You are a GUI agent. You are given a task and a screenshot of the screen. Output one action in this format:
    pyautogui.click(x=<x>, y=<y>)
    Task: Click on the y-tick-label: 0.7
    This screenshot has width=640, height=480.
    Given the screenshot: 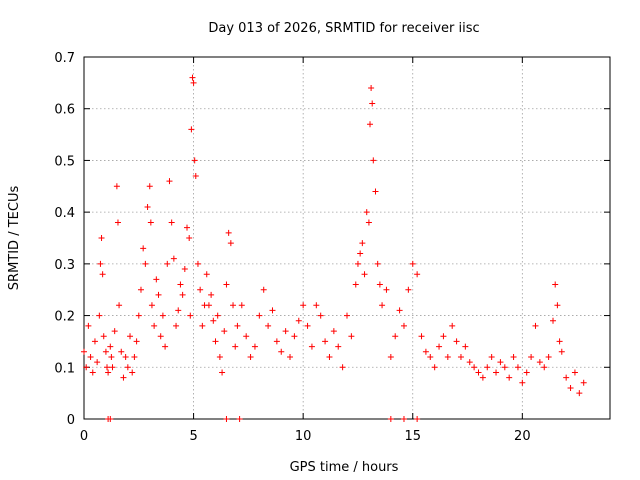 What is the action you would take?
    pyautogui.click(x=64, y=58)
    